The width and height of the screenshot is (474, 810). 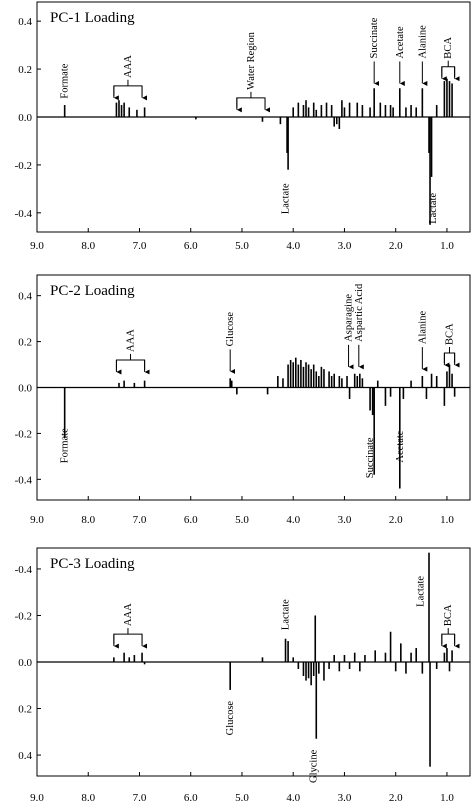 What do you see at coordinates (92, 564) in the screenshot?
I see `panel-title: PC-3 Loading` at bounding box center [92, 564].